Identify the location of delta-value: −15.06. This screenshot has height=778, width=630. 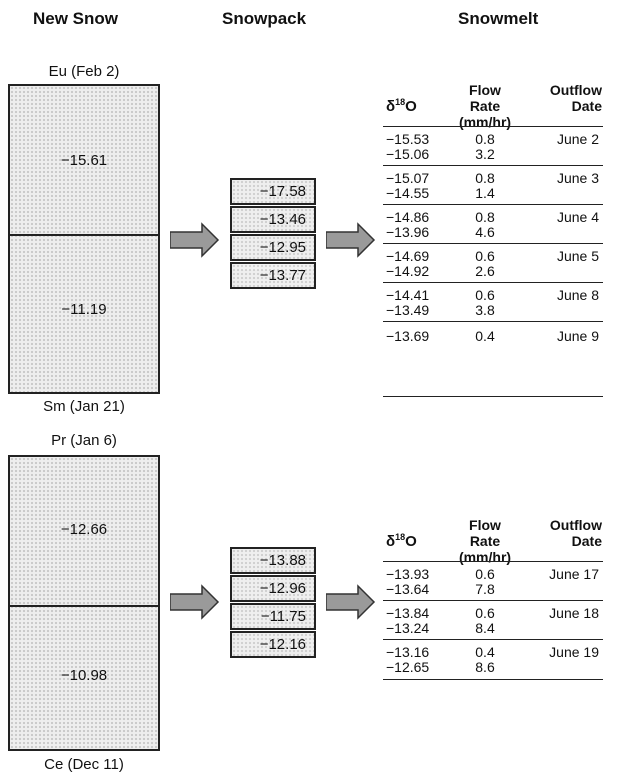
(408, 154).